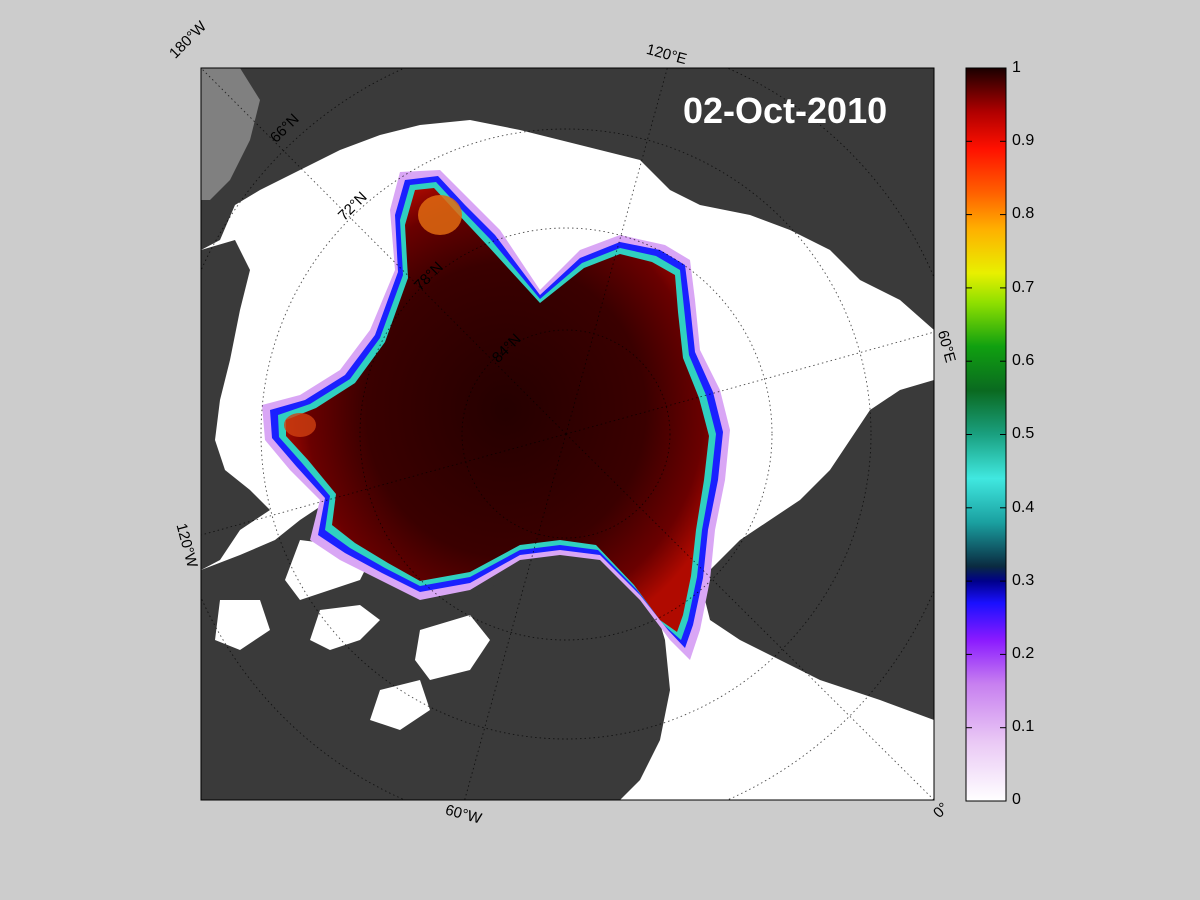  Describe the element at coordinates (986, 398) in the screenshot. I see `colorbar-ticks` at that location.